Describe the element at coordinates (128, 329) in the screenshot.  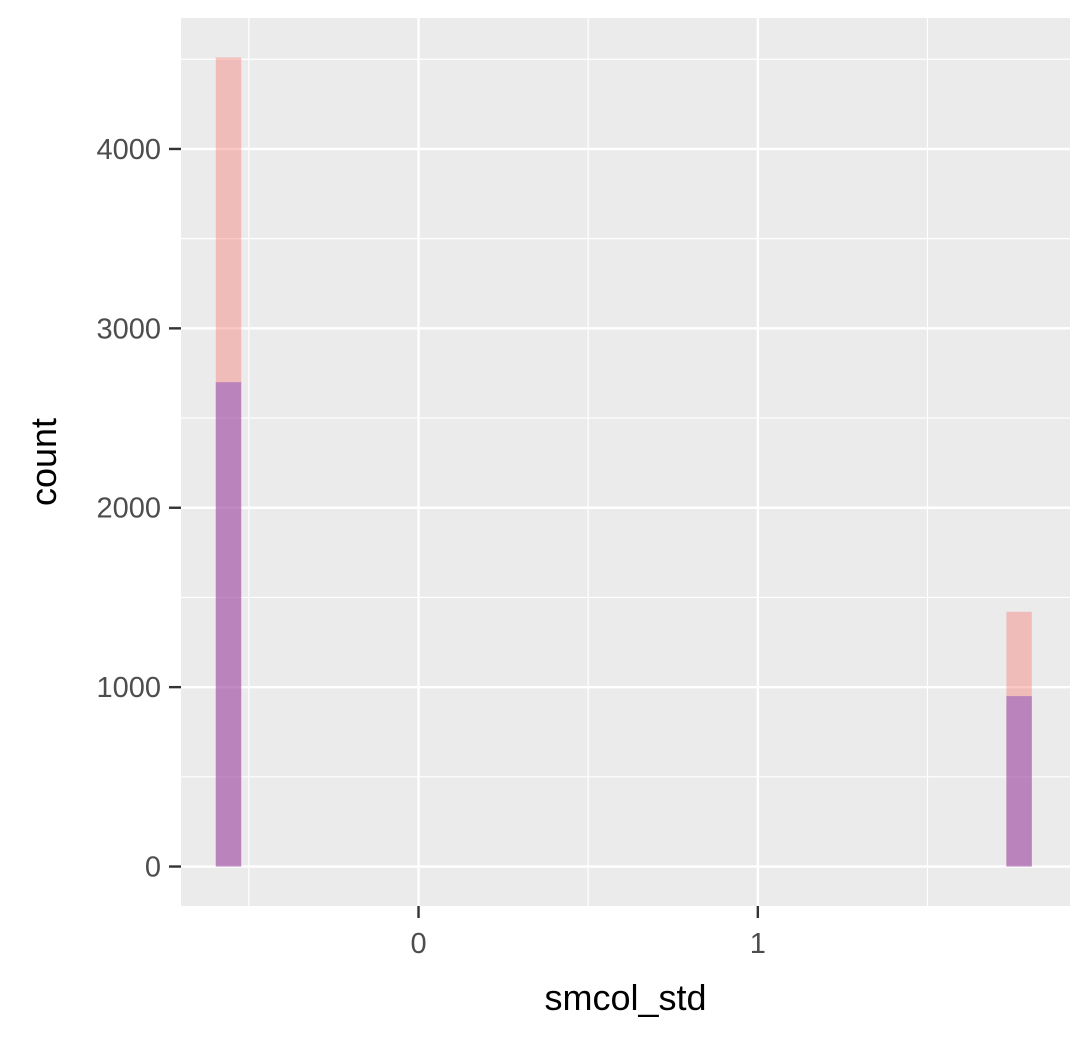
I see `y-tick-label: 3000` at that location.